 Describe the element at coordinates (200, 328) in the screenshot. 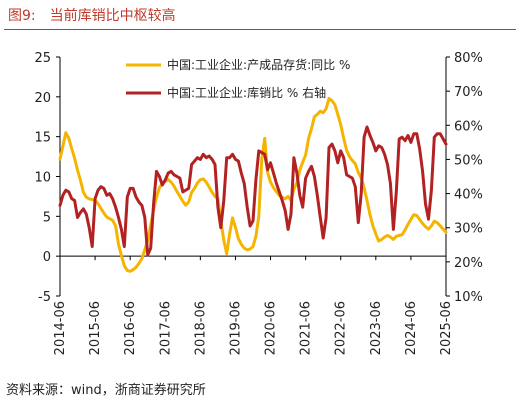

I see `x-tick-label: 2018-06` at that location.